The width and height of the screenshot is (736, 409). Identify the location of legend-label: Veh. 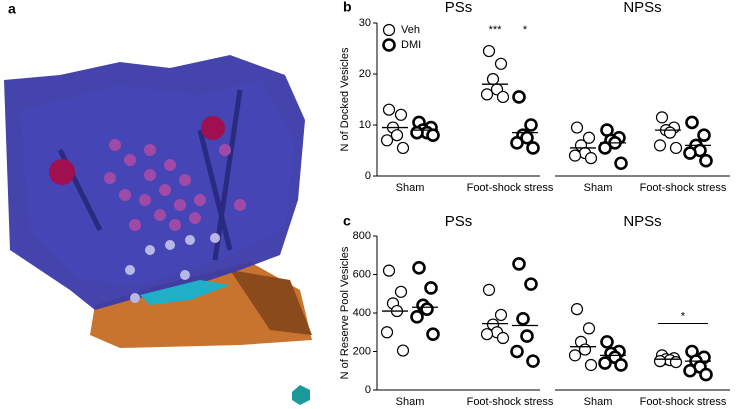
(410, 30).